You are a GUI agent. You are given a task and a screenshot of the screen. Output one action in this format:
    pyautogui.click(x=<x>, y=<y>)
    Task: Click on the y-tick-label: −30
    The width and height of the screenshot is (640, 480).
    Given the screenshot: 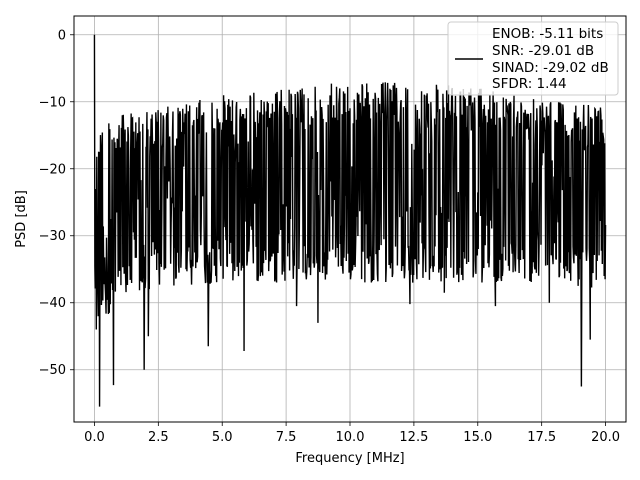 What is the action you would take?
    pyautogui.click(x=52, y=236)
    